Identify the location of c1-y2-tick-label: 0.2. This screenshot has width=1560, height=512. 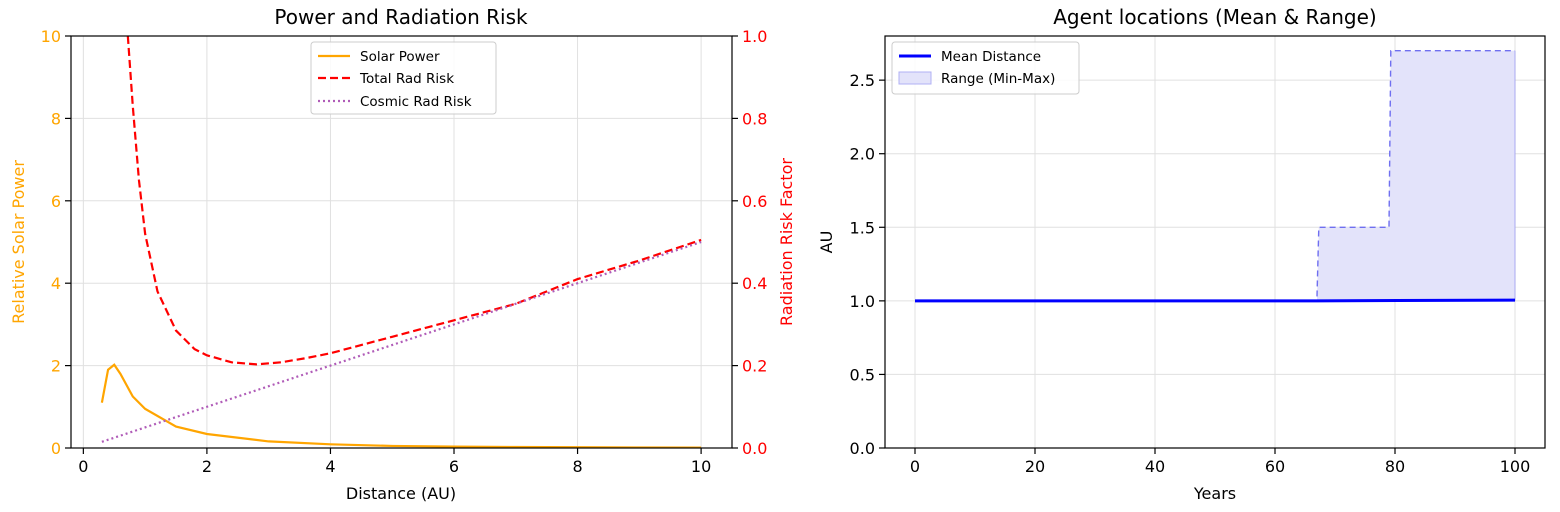
(754, 366).